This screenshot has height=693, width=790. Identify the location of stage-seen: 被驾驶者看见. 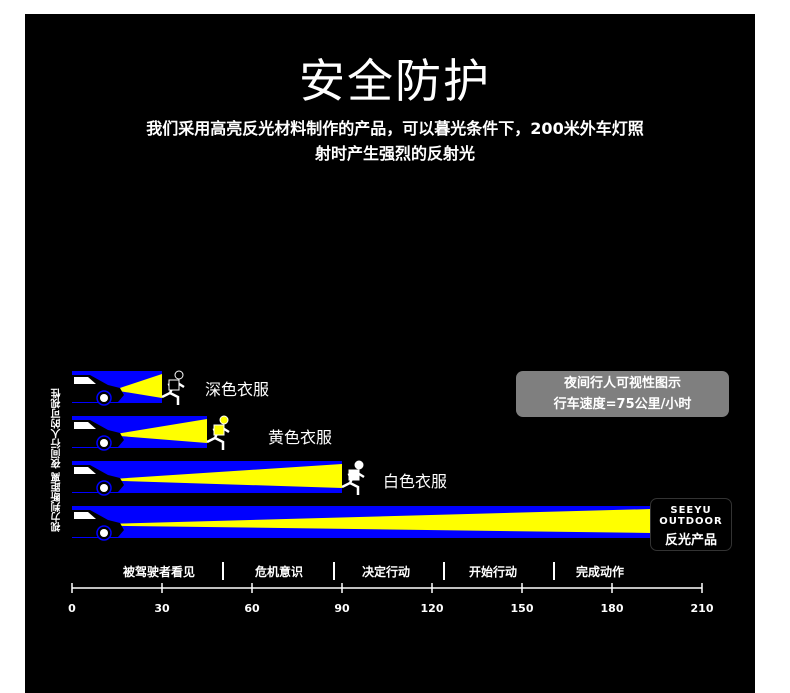
(159, 572).